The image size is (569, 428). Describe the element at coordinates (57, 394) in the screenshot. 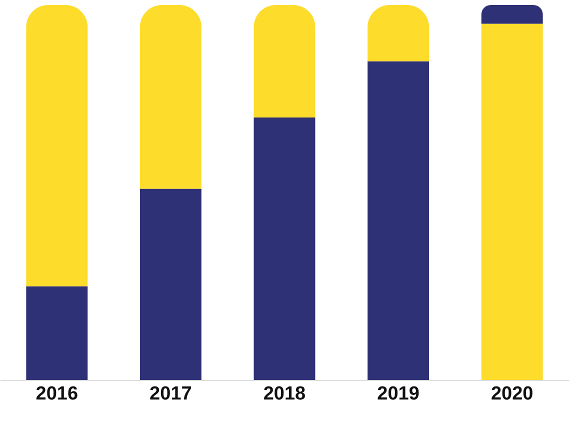

I see `x-tick-label: 2016` at that location.